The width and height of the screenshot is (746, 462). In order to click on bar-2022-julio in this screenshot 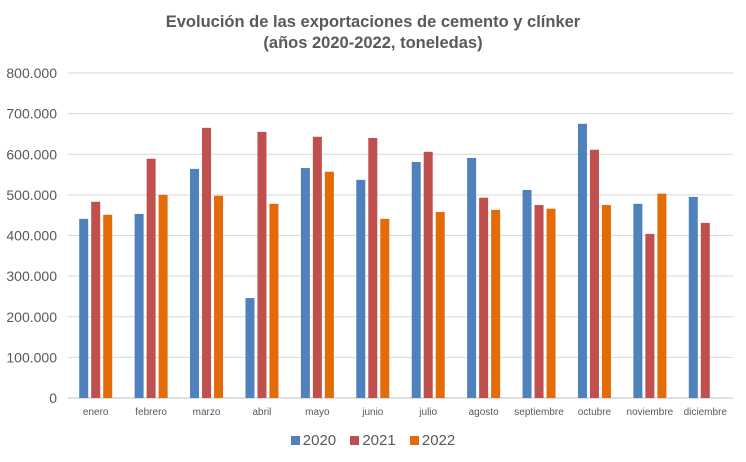, I will do `click(440, 304)`.